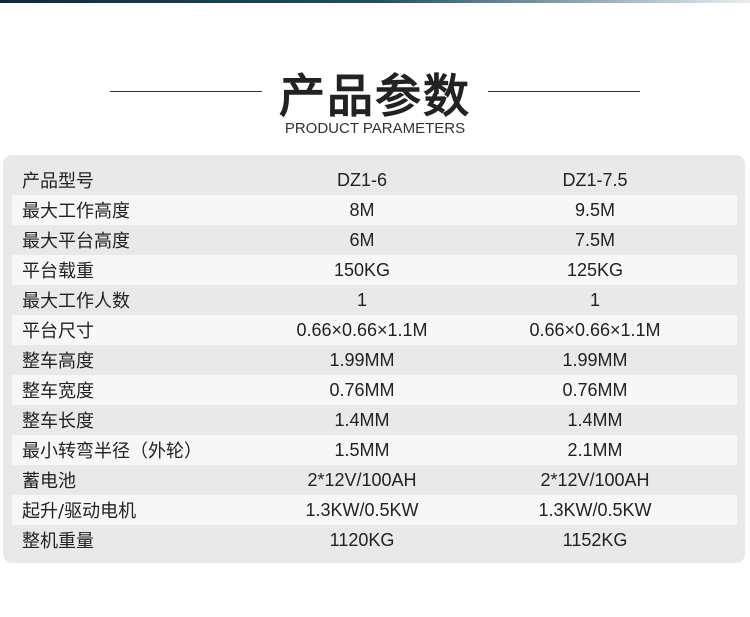 The height and width of the screenshot is (617, 750). What do you see at coordinates (595, 389) in the screenshot?
I see `value-dz1-7-5: 0.76MM` at bounding box center [595, 389].